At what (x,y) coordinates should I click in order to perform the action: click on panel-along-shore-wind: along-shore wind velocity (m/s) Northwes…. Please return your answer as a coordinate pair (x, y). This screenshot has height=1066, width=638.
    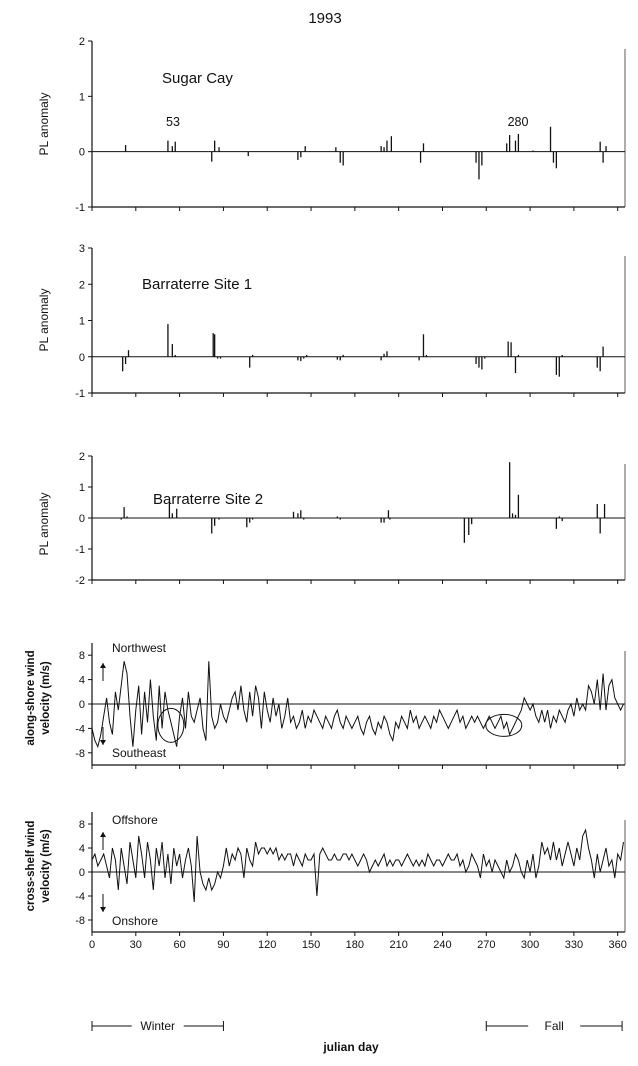
    Looking at the image, I should click on (325, 705).